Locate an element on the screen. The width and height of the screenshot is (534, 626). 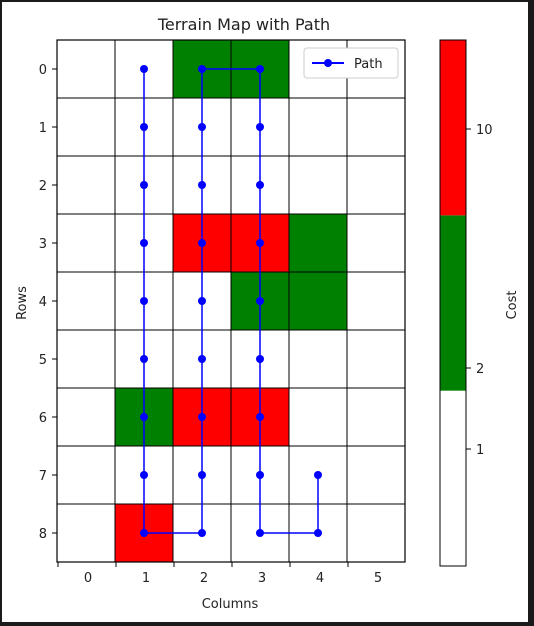
terrain-cell-r4-c5 is located at coordinates (376, 301).